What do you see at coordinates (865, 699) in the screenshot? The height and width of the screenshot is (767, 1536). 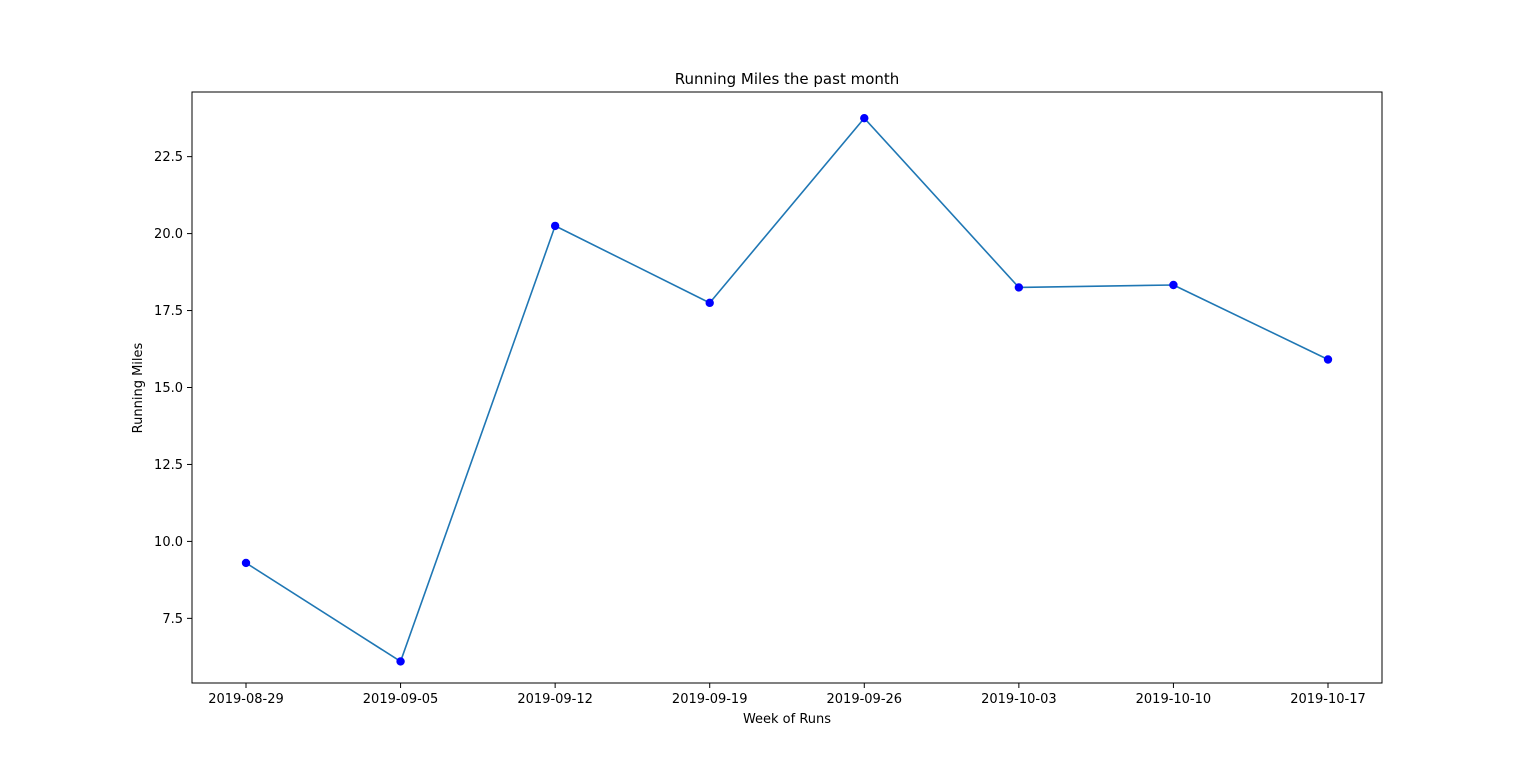 I see `x-tick-label: 2019-09-26` at bounding box center [865, 699].